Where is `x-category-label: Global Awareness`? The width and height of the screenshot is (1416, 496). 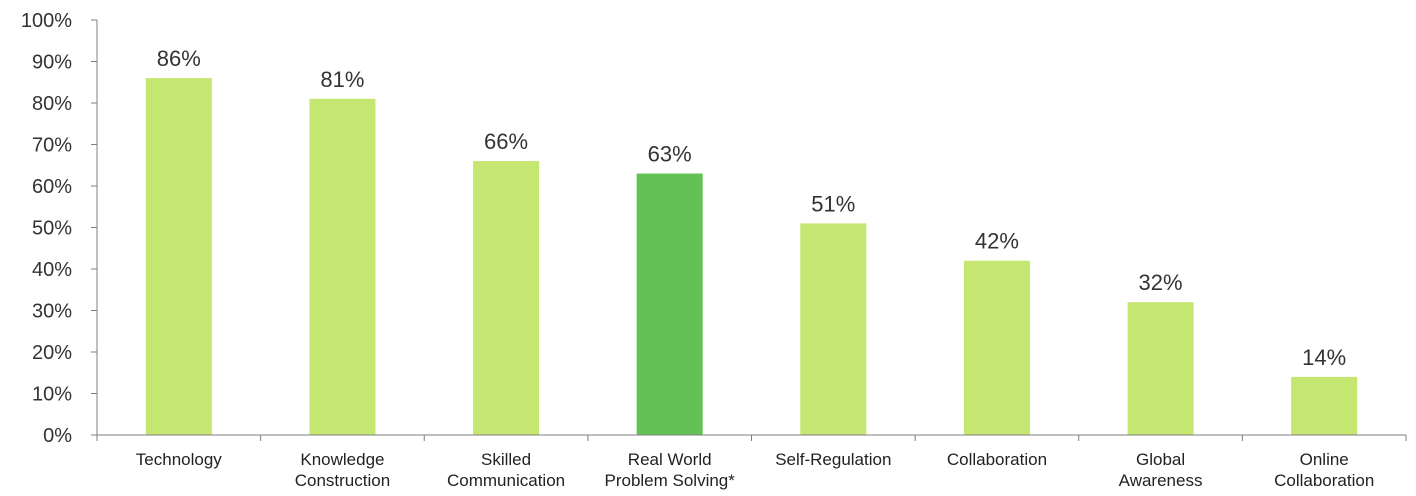
x-category-label: Global Awareness is located at coordinates (1161, 470).